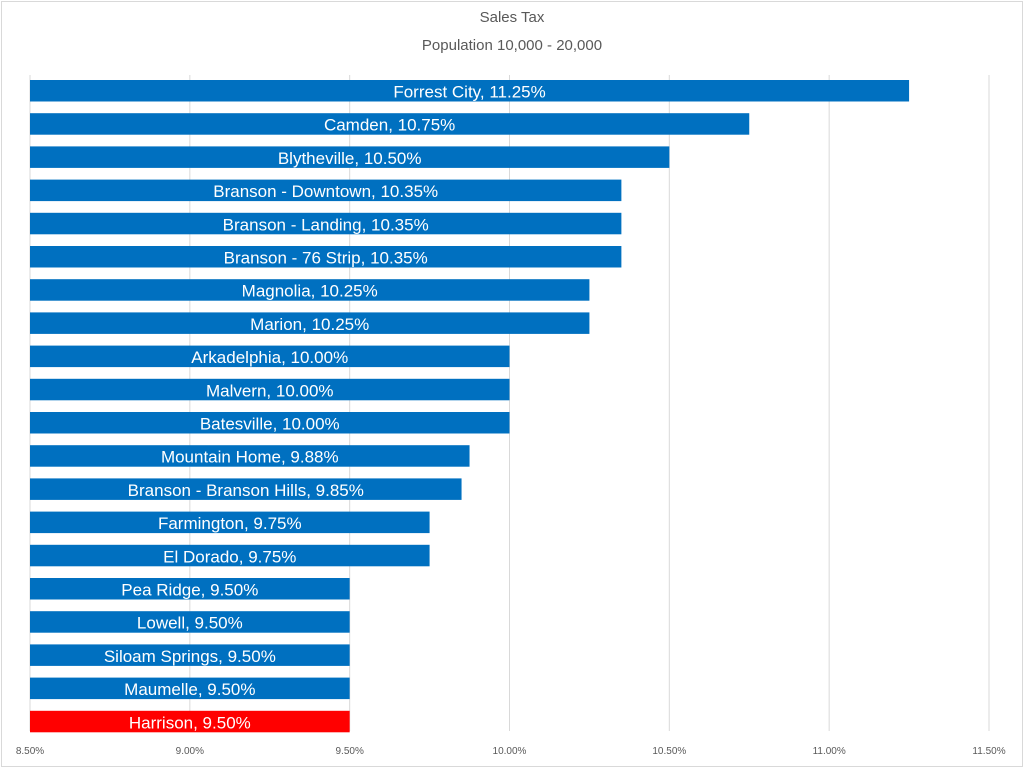 The height and width of the screenshot is (768, 1024). I want to click on x-tick-label: 10.50%, so click(669, 751).